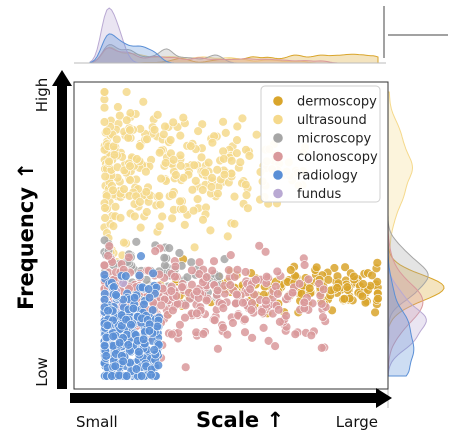 The width and height of the screenshot is (474, 440). What do you see at coordinates (337, 157) in the screenshot?
I see `legend-label-colonoscopy: colonoscopy` at bounding box center [337, 157].